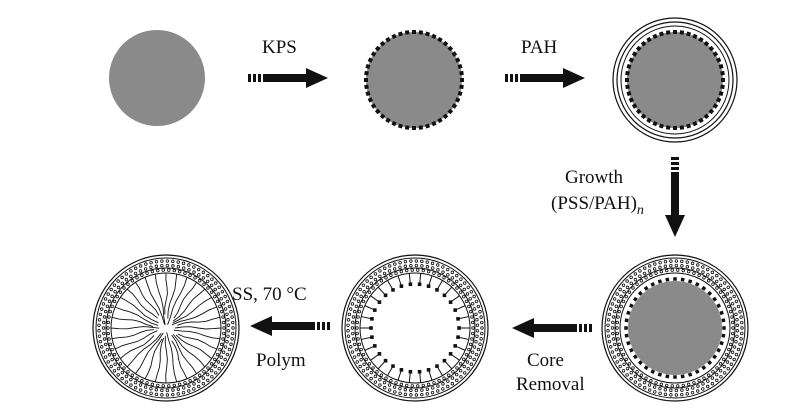 The width and height of the screenshot is (809, 412). Describe the element at coordinates (597, 205) in the screenshot. I see `growth-formula-label: (PSS/PAH)n` at that location.